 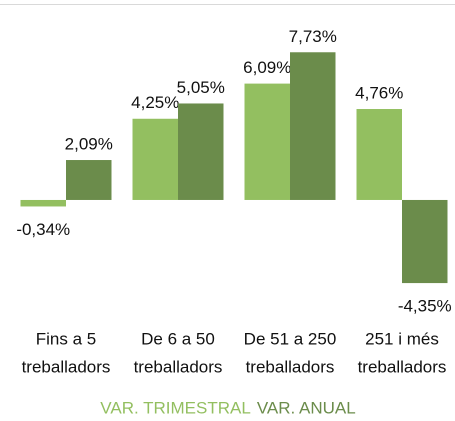 What do you see at coordinates (290, 338) in the screenshot?
I see `x-tick-label: De 51 a 250` at bounding box center [290, 338].